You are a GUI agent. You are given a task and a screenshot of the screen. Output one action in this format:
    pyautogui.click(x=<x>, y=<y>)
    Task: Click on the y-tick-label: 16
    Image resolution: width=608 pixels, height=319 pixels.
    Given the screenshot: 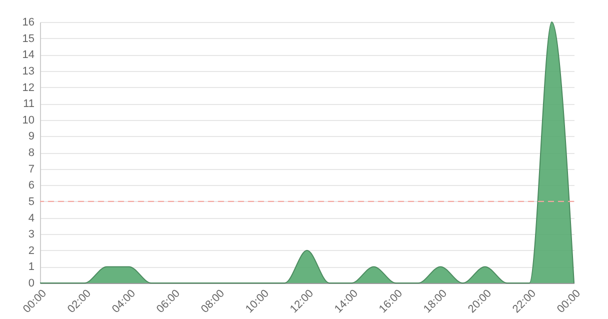 What is the action you would take?
    pyautogui.click(x=28, y=22)
    